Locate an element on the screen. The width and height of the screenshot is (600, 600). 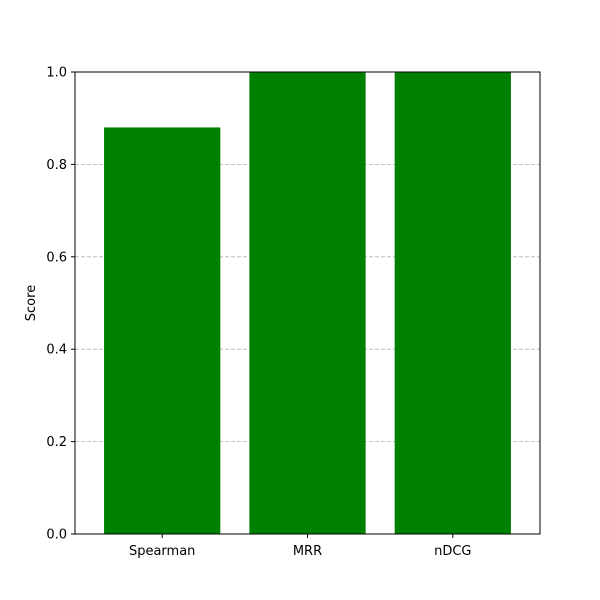
x-tick-label-spearman: Spearman is located at coordinates (162, 551).